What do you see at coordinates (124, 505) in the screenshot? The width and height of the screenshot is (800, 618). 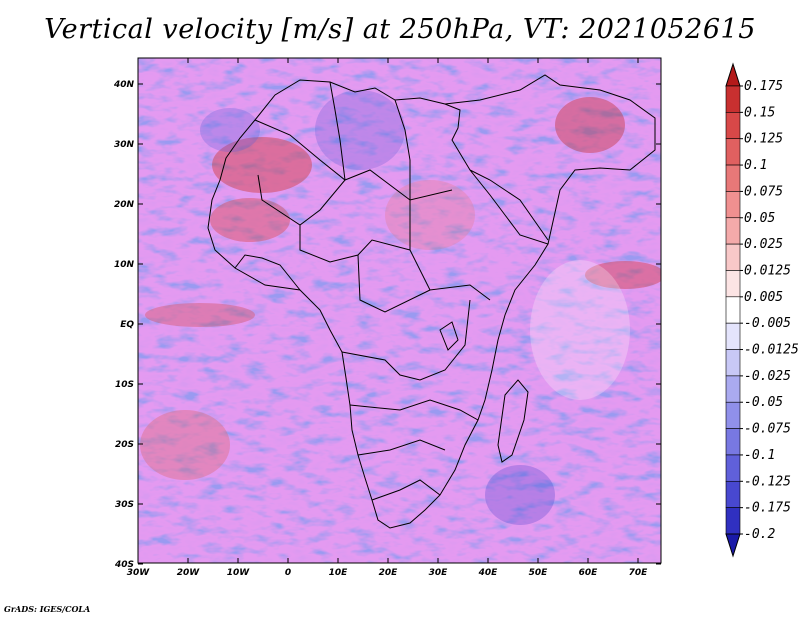 I see `lat-label: 30S` at bounding box center [124, 505].